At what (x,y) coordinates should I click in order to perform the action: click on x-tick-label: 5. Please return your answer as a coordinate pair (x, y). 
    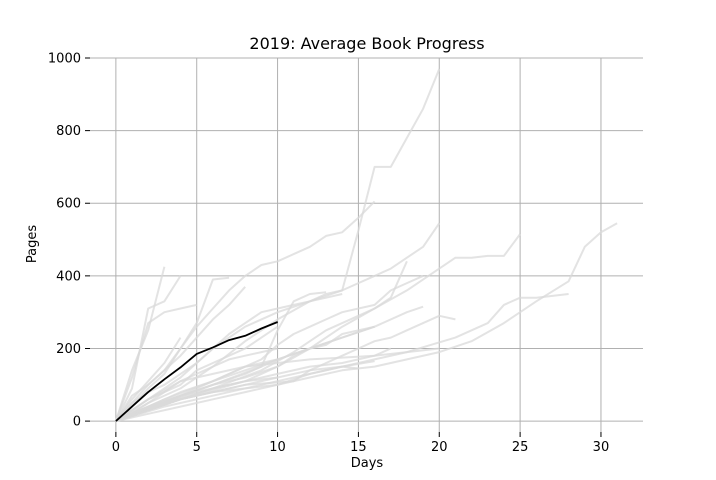
    Looking at the image, I should click on (197, 447).